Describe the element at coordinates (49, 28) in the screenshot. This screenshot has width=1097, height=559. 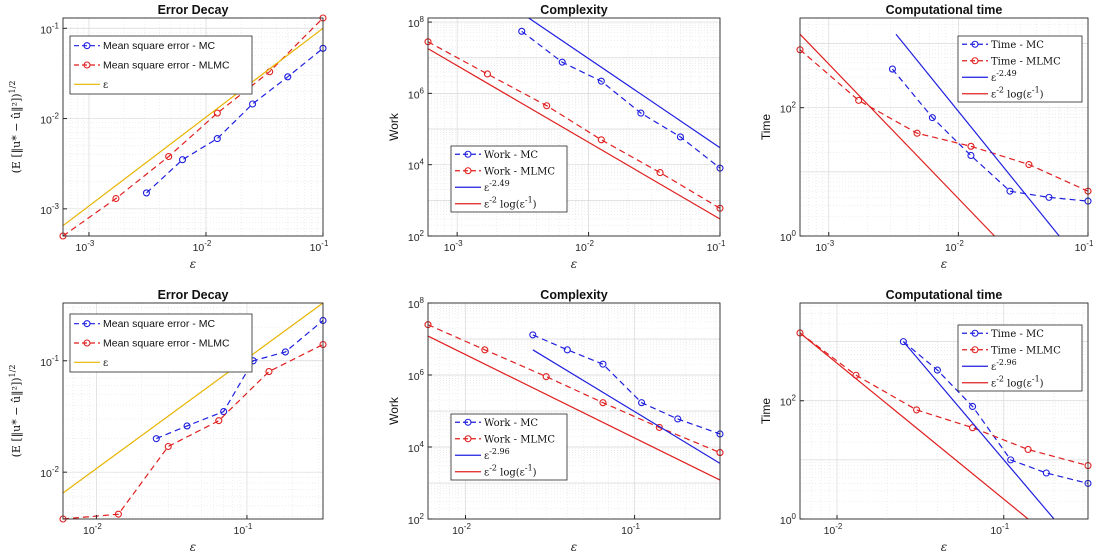
I see `y-tick-label: 10⁻¹` at that location.